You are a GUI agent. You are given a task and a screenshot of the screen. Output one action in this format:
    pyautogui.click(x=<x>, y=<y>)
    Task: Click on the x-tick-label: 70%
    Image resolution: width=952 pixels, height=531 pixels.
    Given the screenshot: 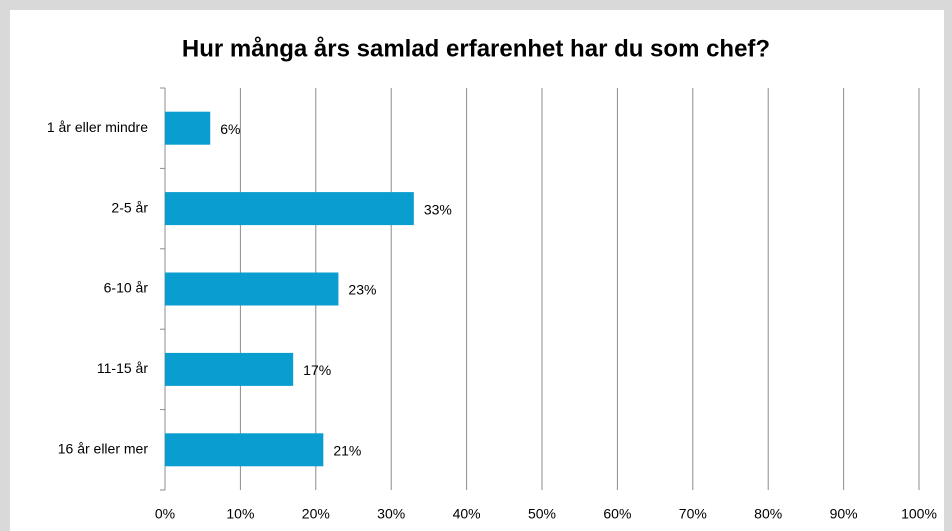 What is the action you would take?
    pyautogui.click(x=693, y=514)
    